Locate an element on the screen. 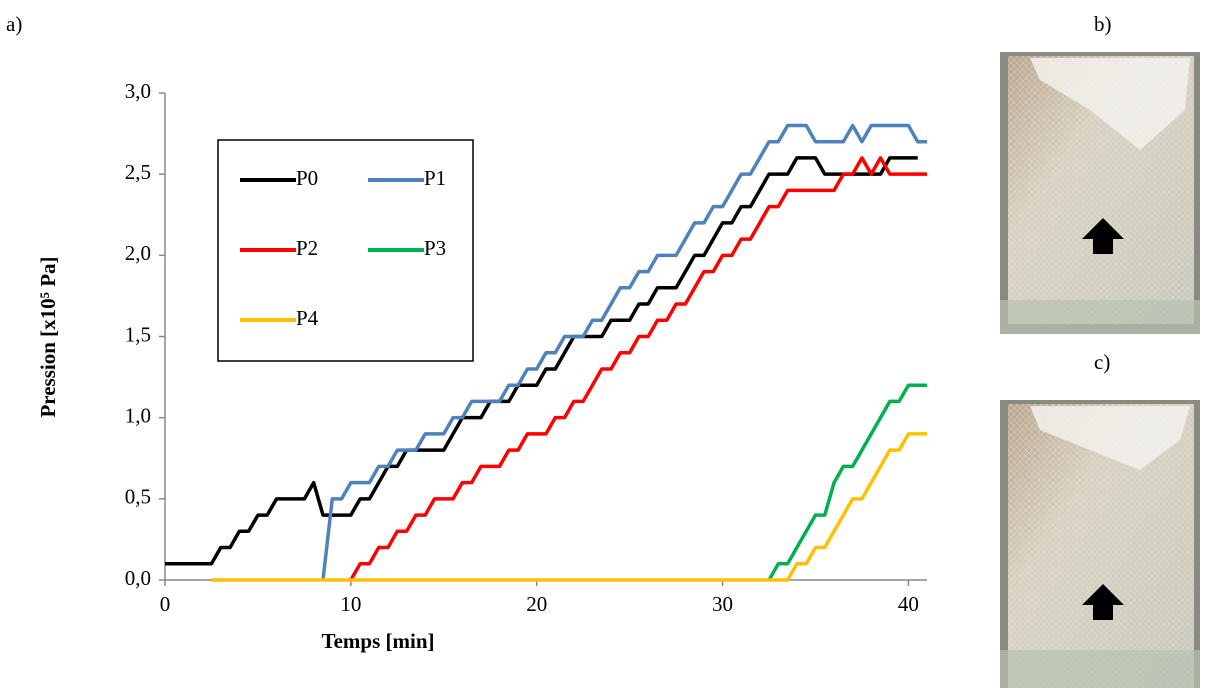 This screenshot has height=688, width=1207. y-tick-label: 0,0 is located at coordinates (138, 578).